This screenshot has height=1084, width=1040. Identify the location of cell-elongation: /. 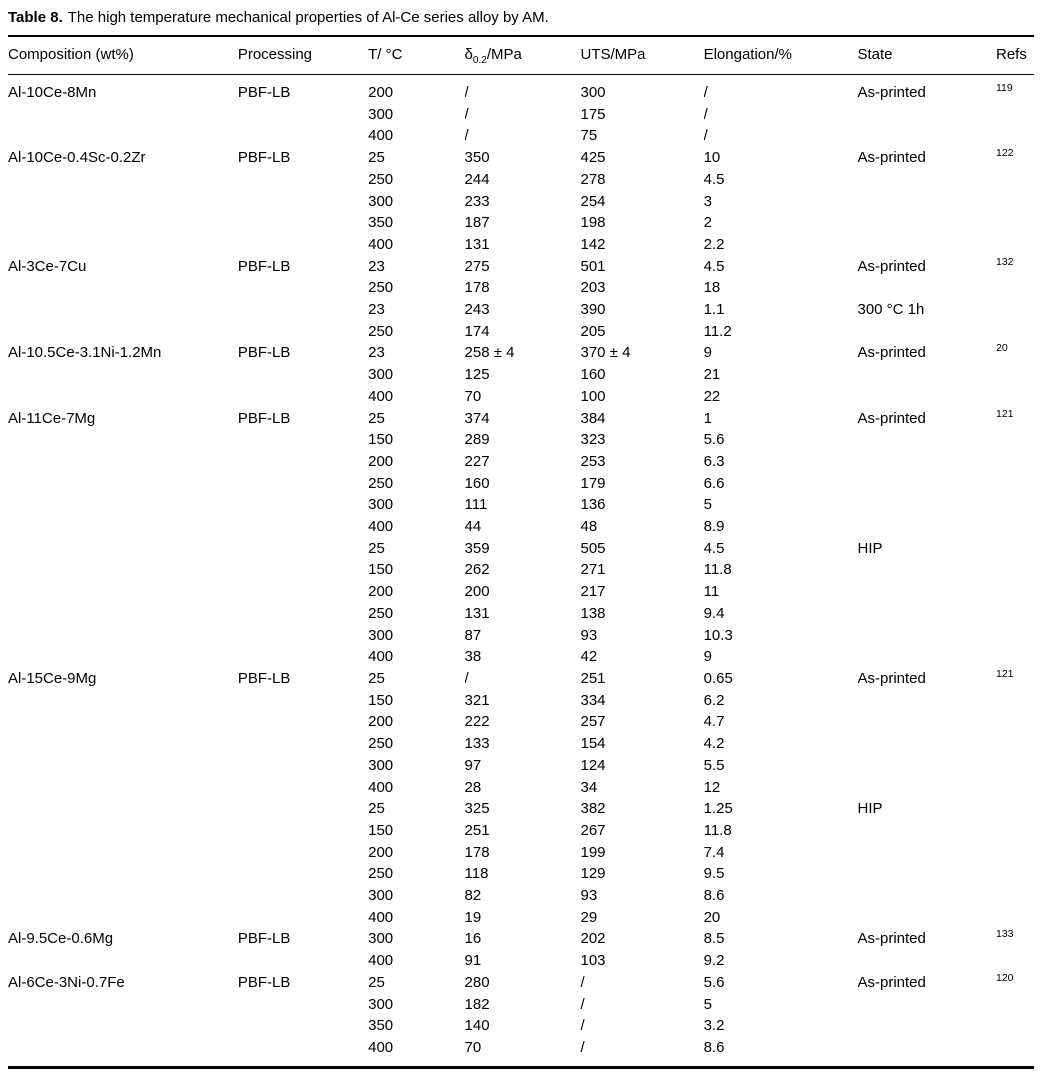
(705, 92).